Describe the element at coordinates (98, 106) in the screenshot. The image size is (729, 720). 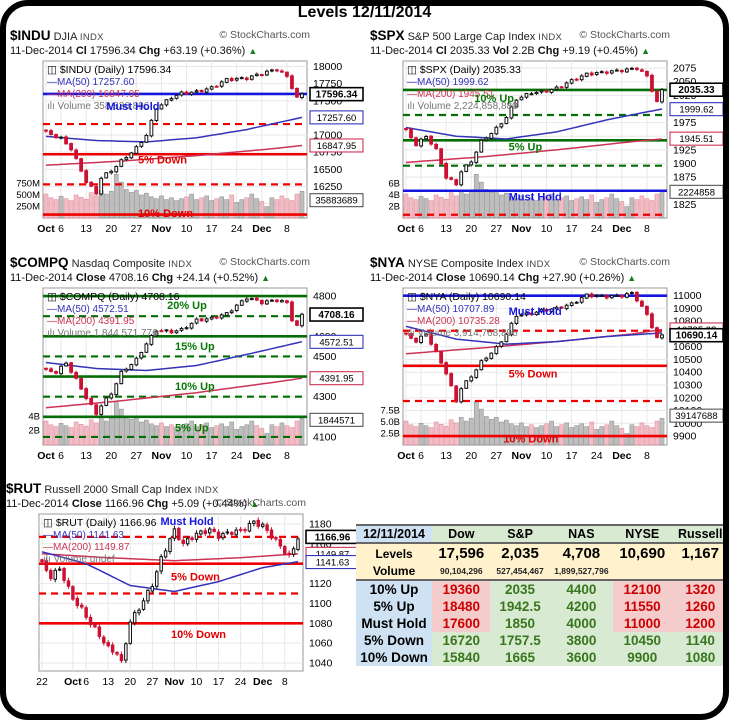
I see `svg-text: ılı Volume 358,836,896` at that location.